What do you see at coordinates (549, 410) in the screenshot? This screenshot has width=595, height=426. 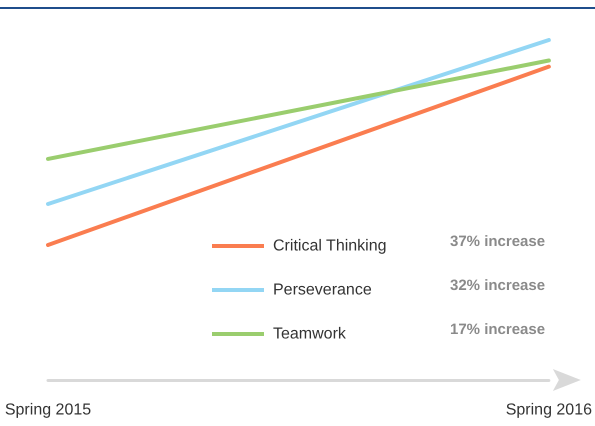 I see `x-tick-label: Spring 2016` at bounding box center [549, 410].